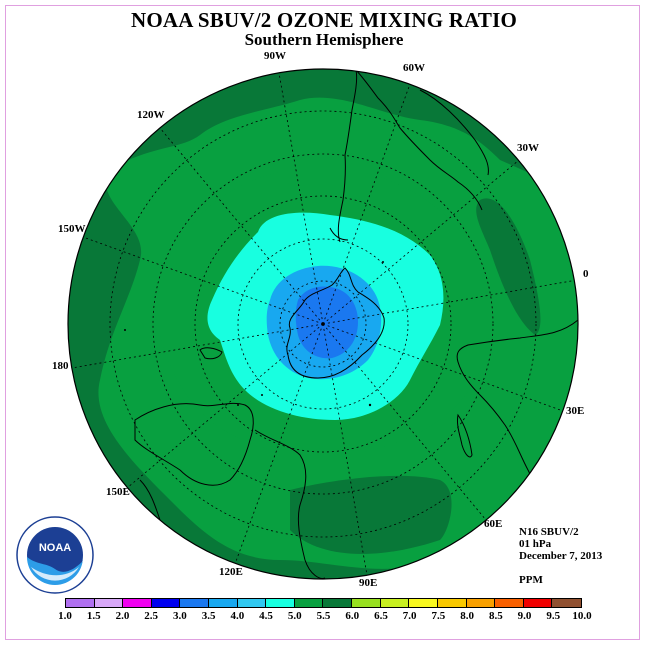  What do you see at coordinates (65, 616) in the screenshot?
I see `legend-tick-label: 1.0` at bounding box center [65, 616].